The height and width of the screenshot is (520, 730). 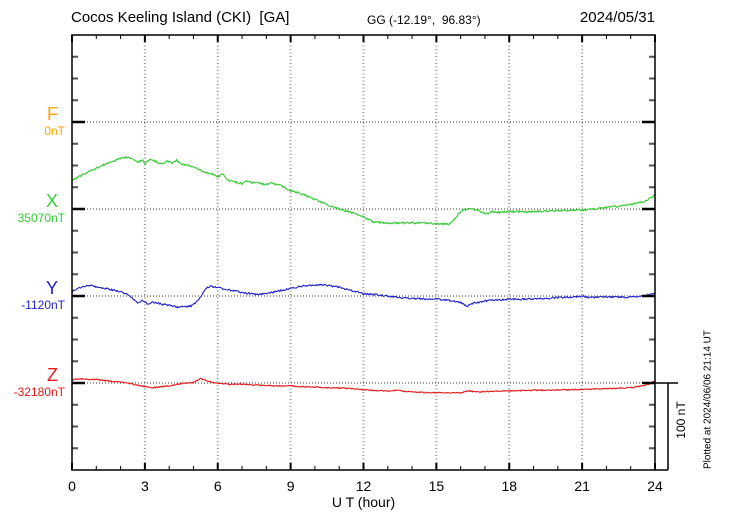 I want to click on x-tick-label: 24, so click(x=655, y=486).